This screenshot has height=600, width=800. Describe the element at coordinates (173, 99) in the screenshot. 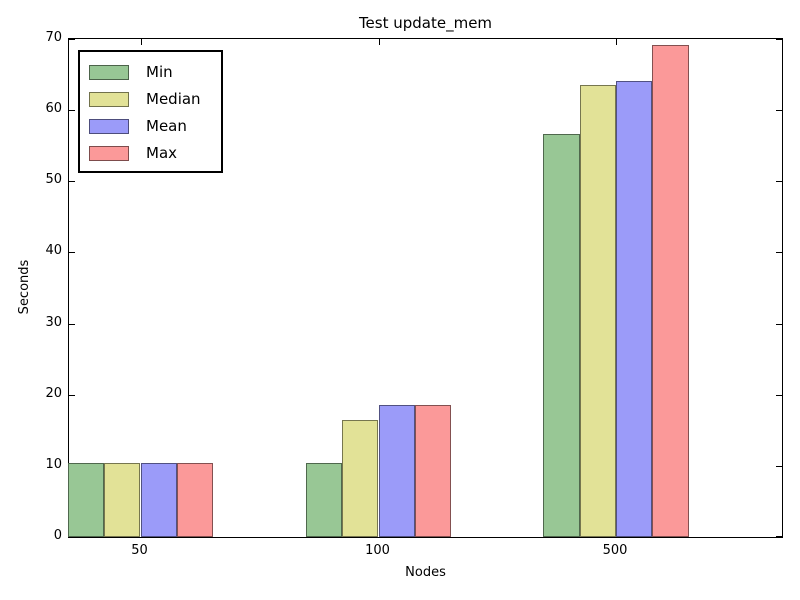

I see `legend-label: Median` at that location.